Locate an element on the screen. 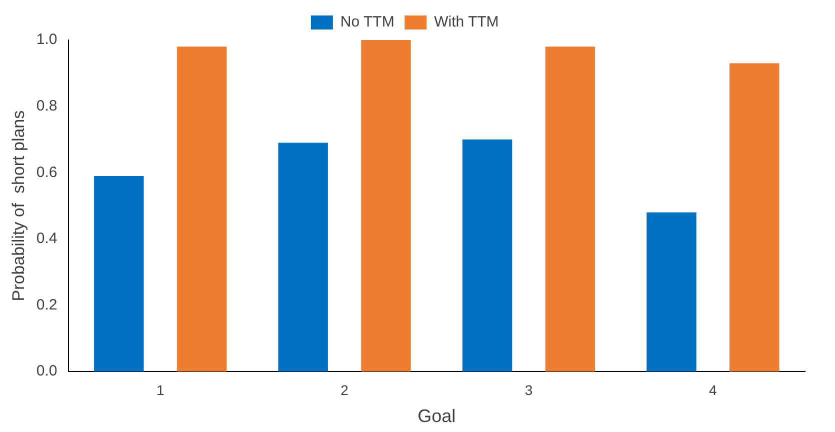 This screenshot has width=835, height=432. y-tick-label: 0.6 is located at coordinates (47, 172).